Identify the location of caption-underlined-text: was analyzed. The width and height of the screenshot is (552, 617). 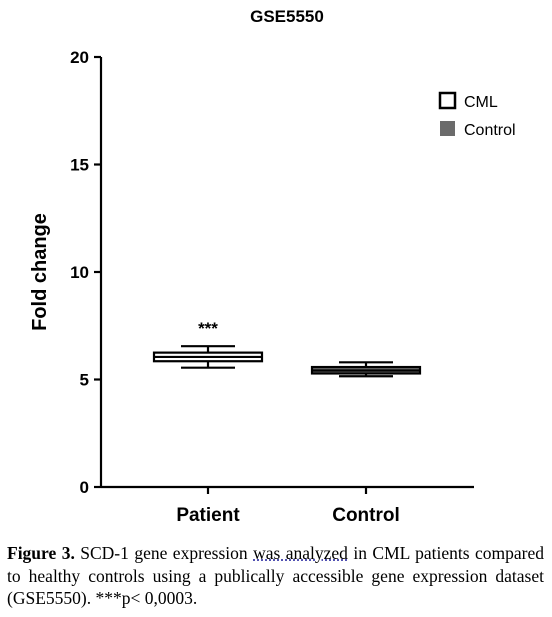
(300, 553).